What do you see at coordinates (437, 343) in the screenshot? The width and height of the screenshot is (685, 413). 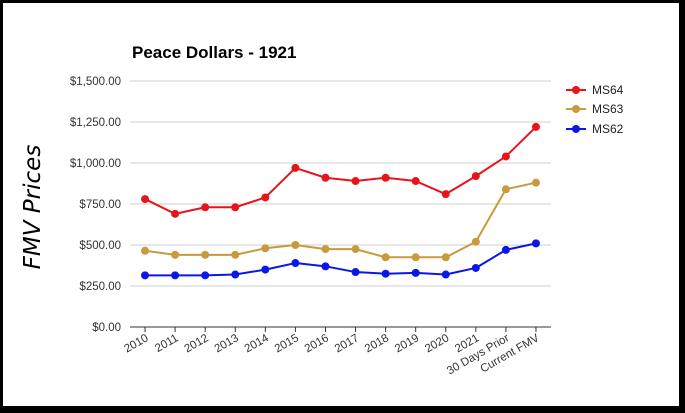 I see `x-tick-label: 2020` at bounding box center [437, 343].